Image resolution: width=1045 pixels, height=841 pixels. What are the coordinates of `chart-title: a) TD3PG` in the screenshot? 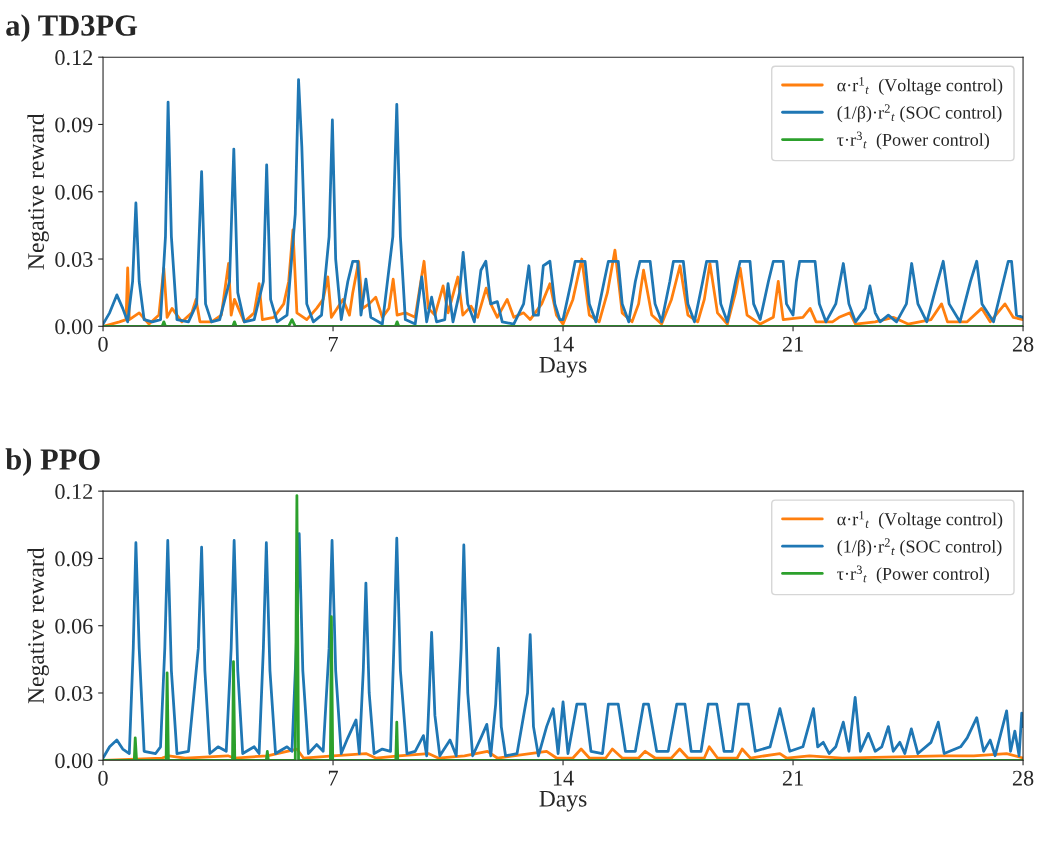 It's located at (72, 28).